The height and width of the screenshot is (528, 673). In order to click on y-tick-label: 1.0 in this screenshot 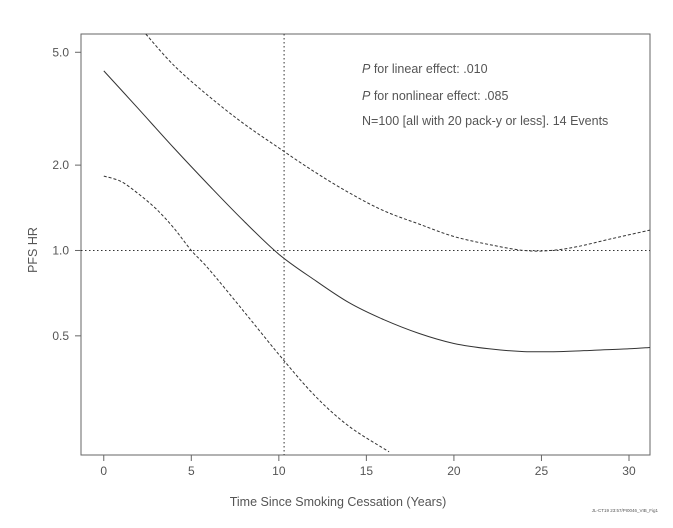, I will do `click(60, 250)`.